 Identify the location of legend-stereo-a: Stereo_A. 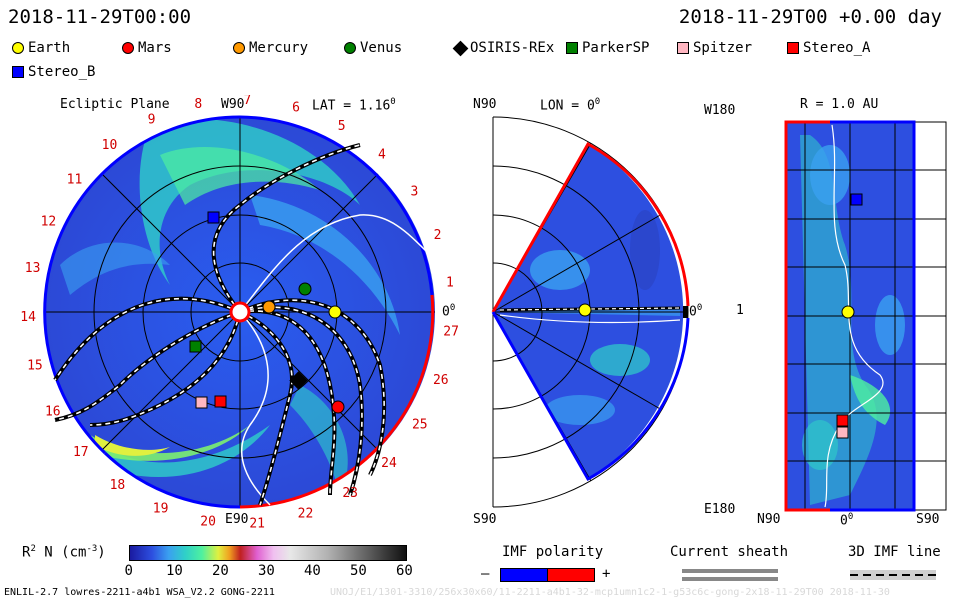
(828, 48).